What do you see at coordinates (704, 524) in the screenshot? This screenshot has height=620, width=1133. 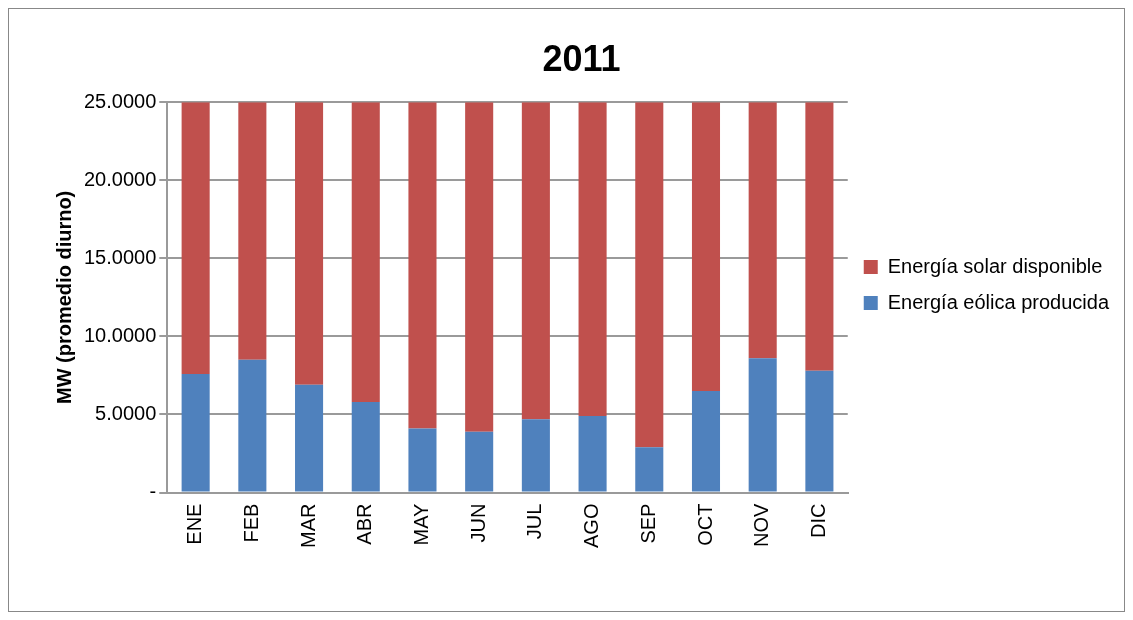 I see `x-tick-label: OCT` at bounding box center [704, 524].